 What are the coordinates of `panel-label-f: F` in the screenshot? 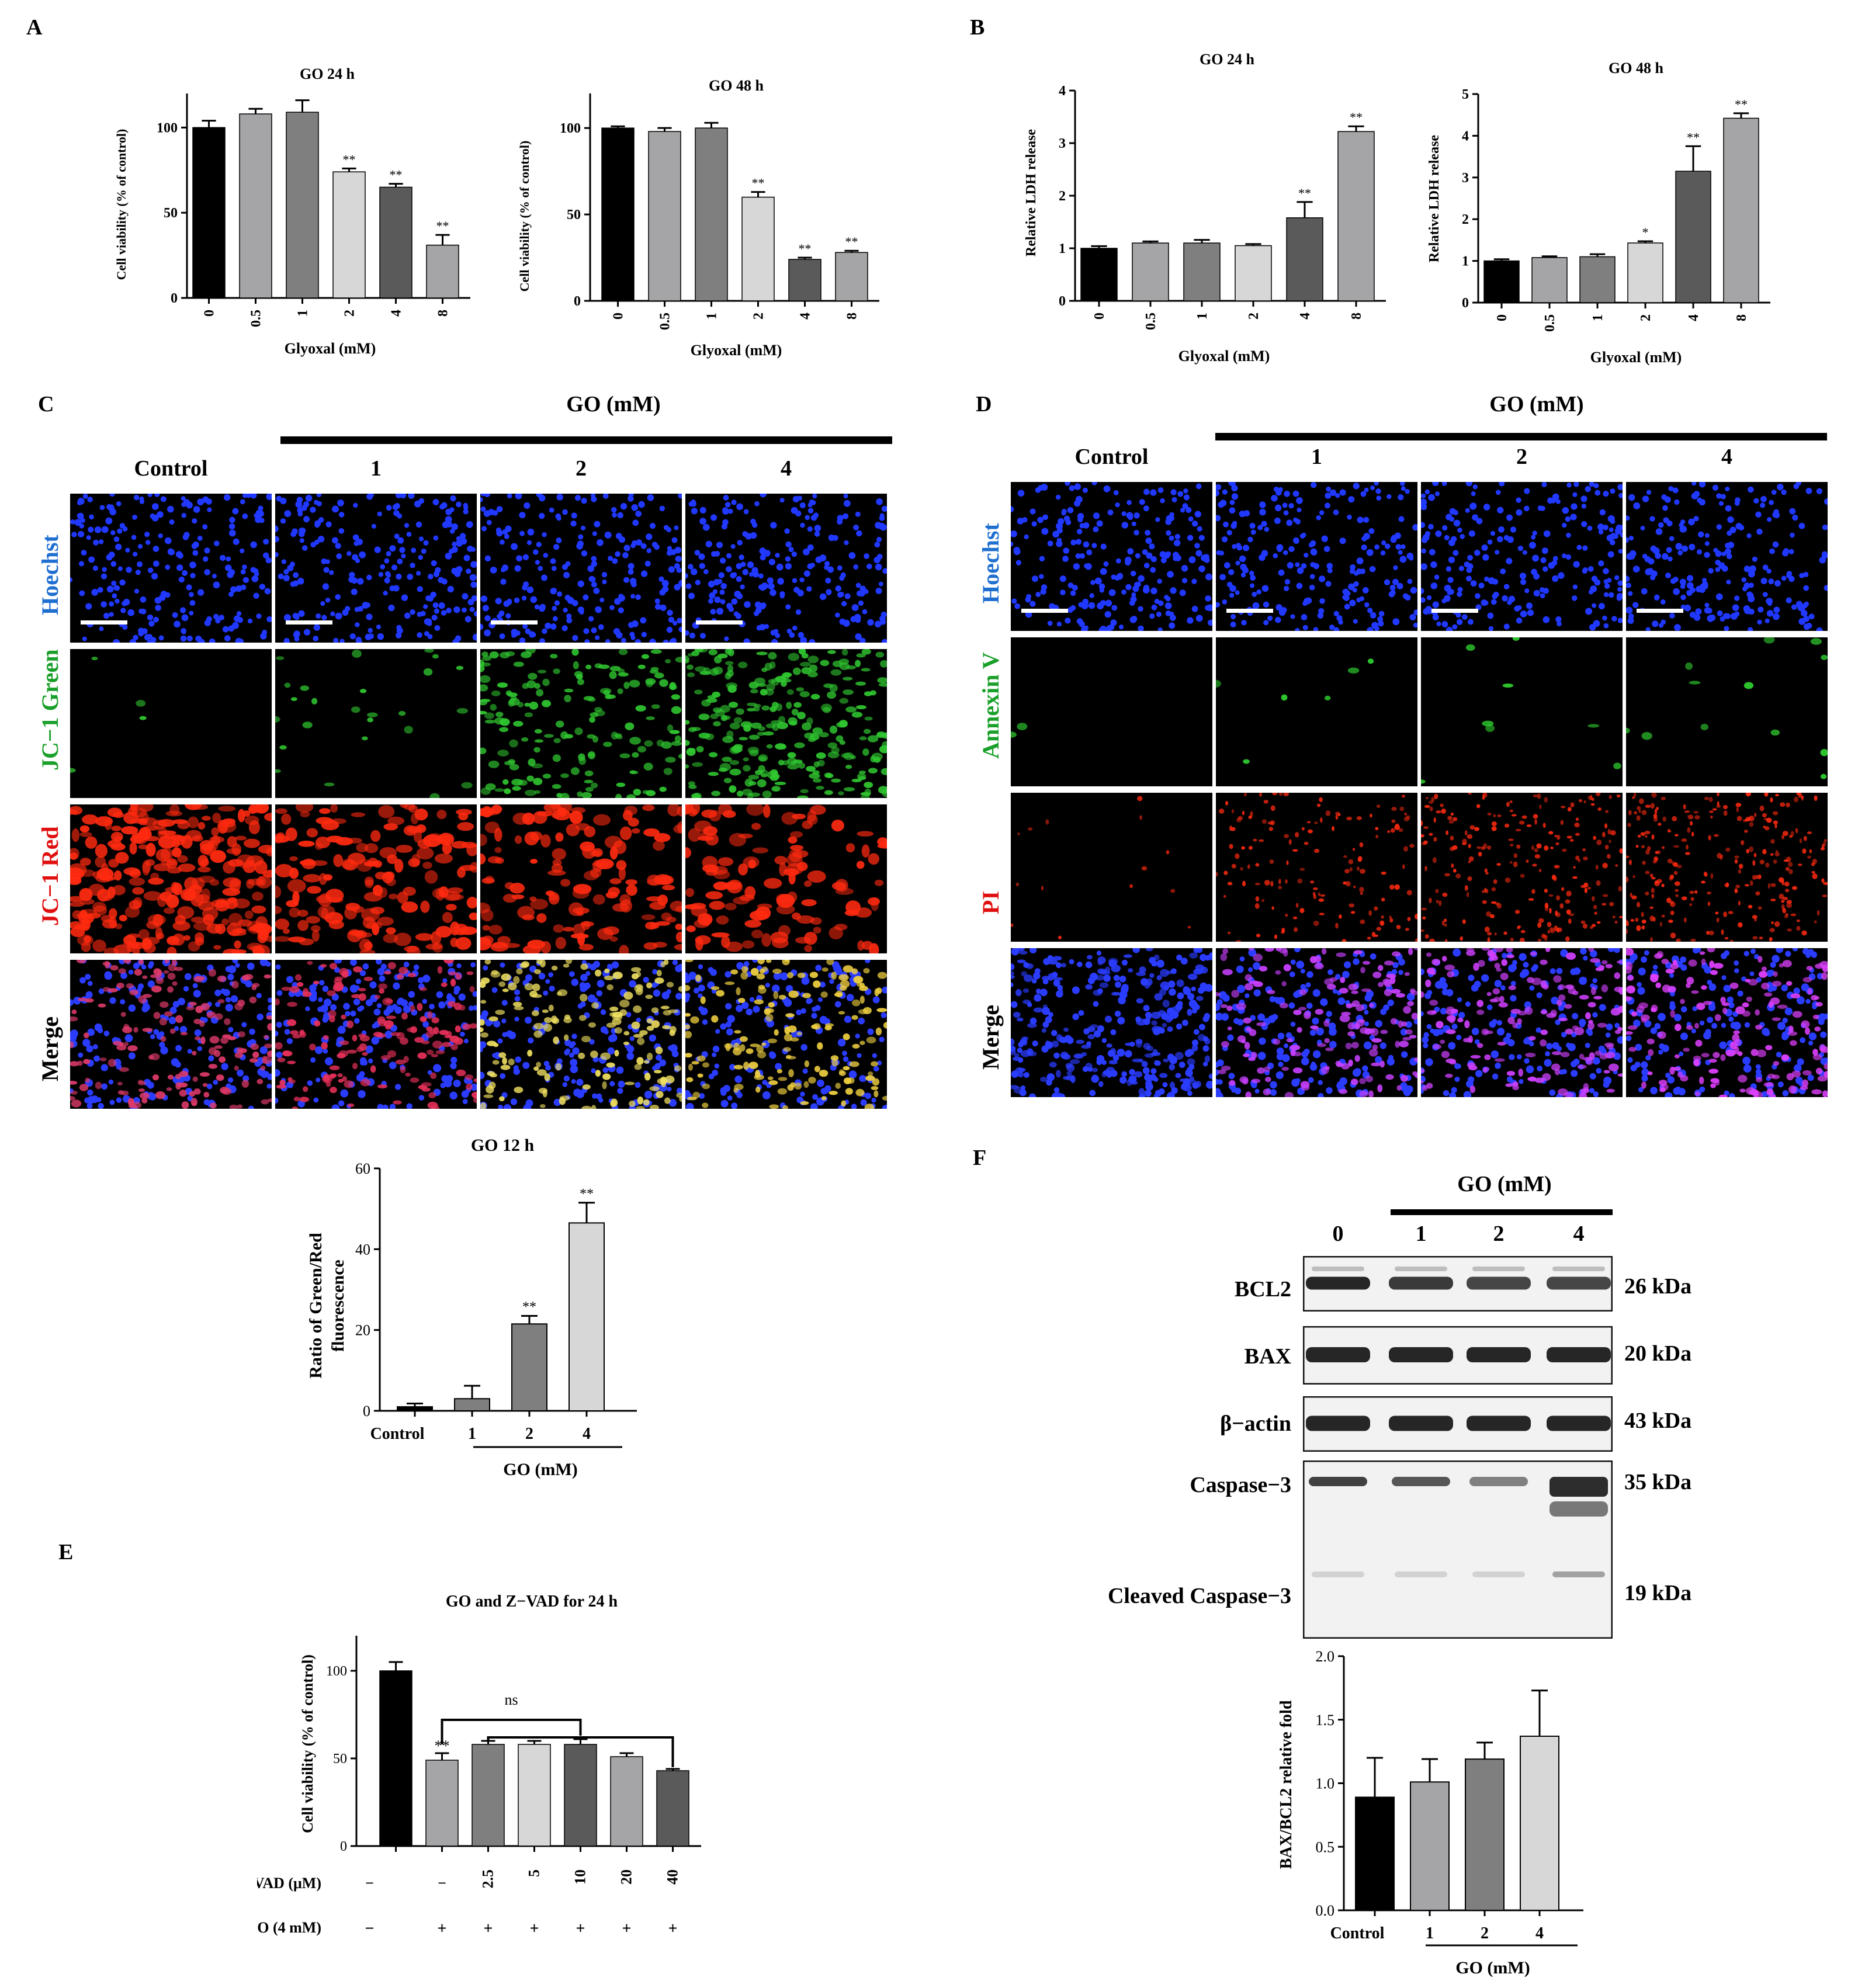 It's located at (980, 1158).